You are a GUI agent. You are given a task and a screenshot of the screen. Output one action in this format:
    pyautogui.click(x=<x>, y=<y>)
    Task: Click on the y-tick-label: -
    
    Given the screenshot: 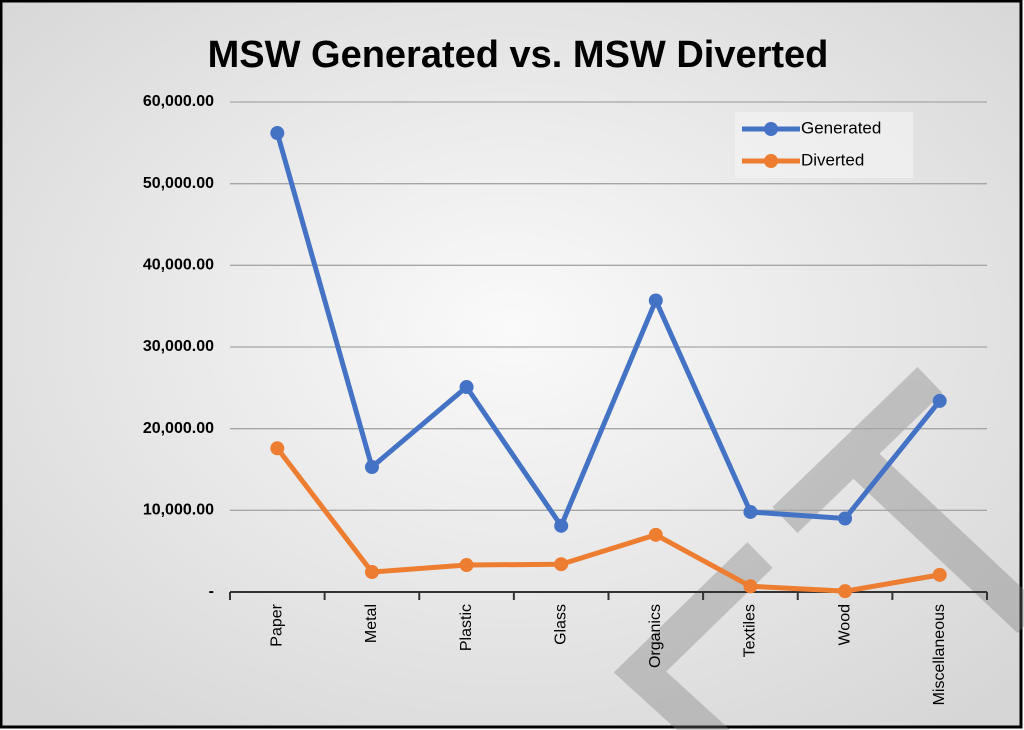 What is the action you would take?
    pyautogui.click(x=211, y=591)
    